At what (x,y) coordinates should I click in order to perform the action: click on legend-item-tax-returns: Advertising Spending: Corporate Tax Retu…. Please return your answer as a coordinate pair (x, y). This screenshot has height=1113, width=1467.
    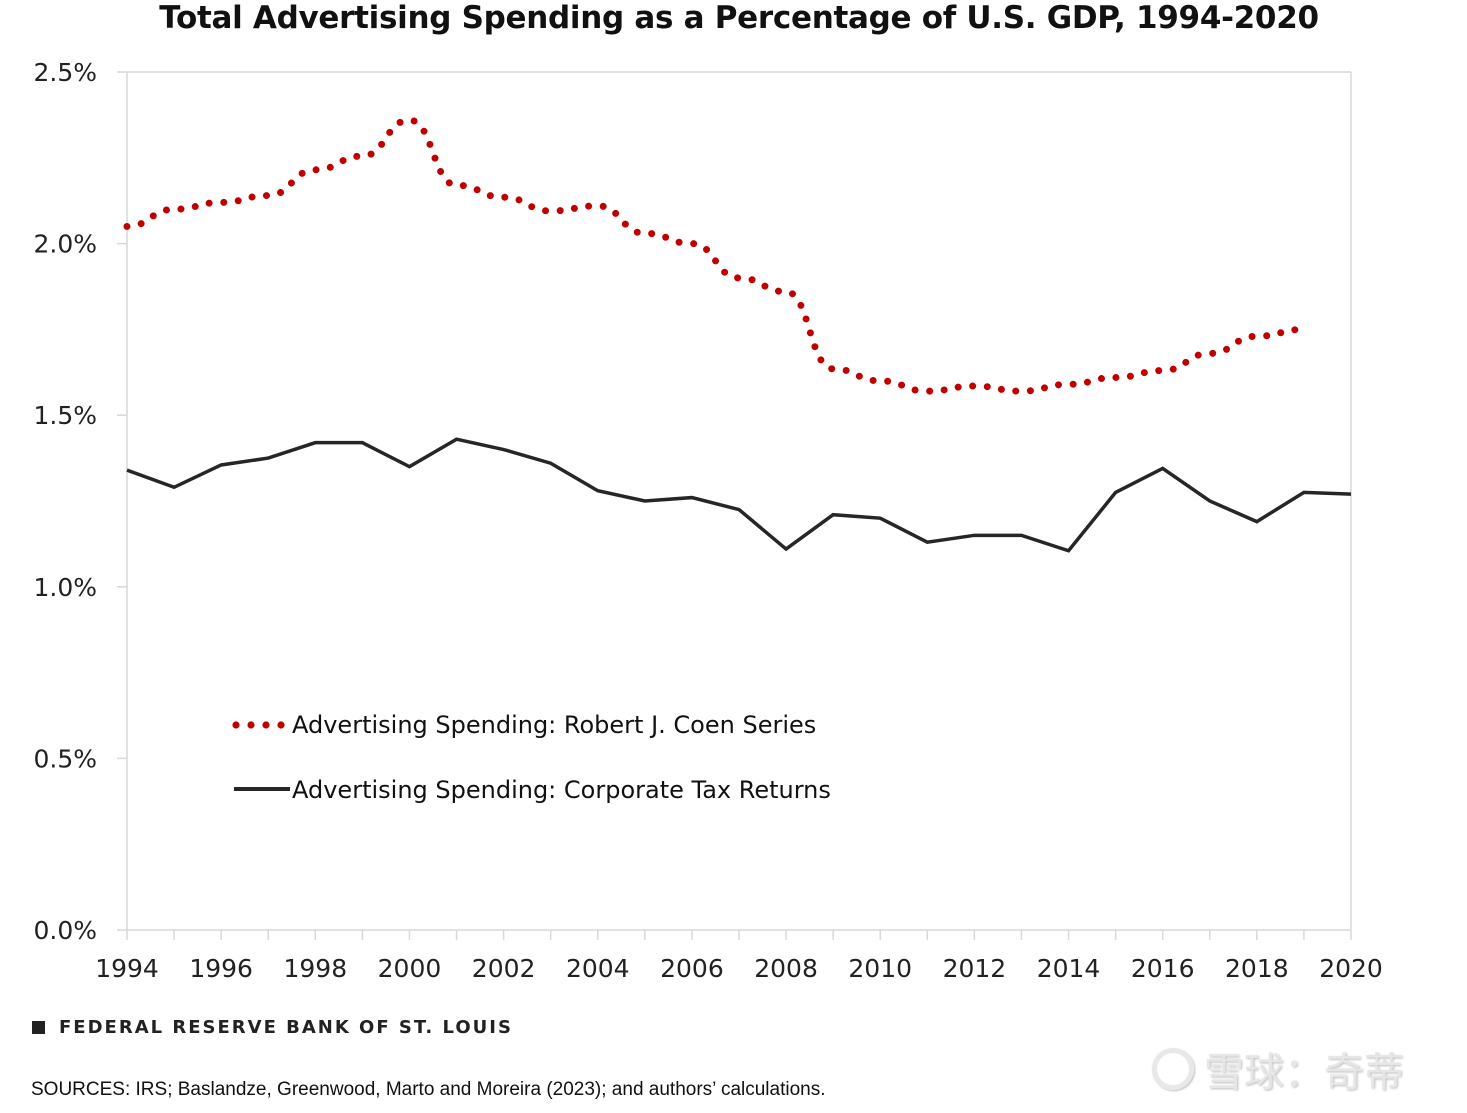
    Looking at the image, I should click on (532, 790).